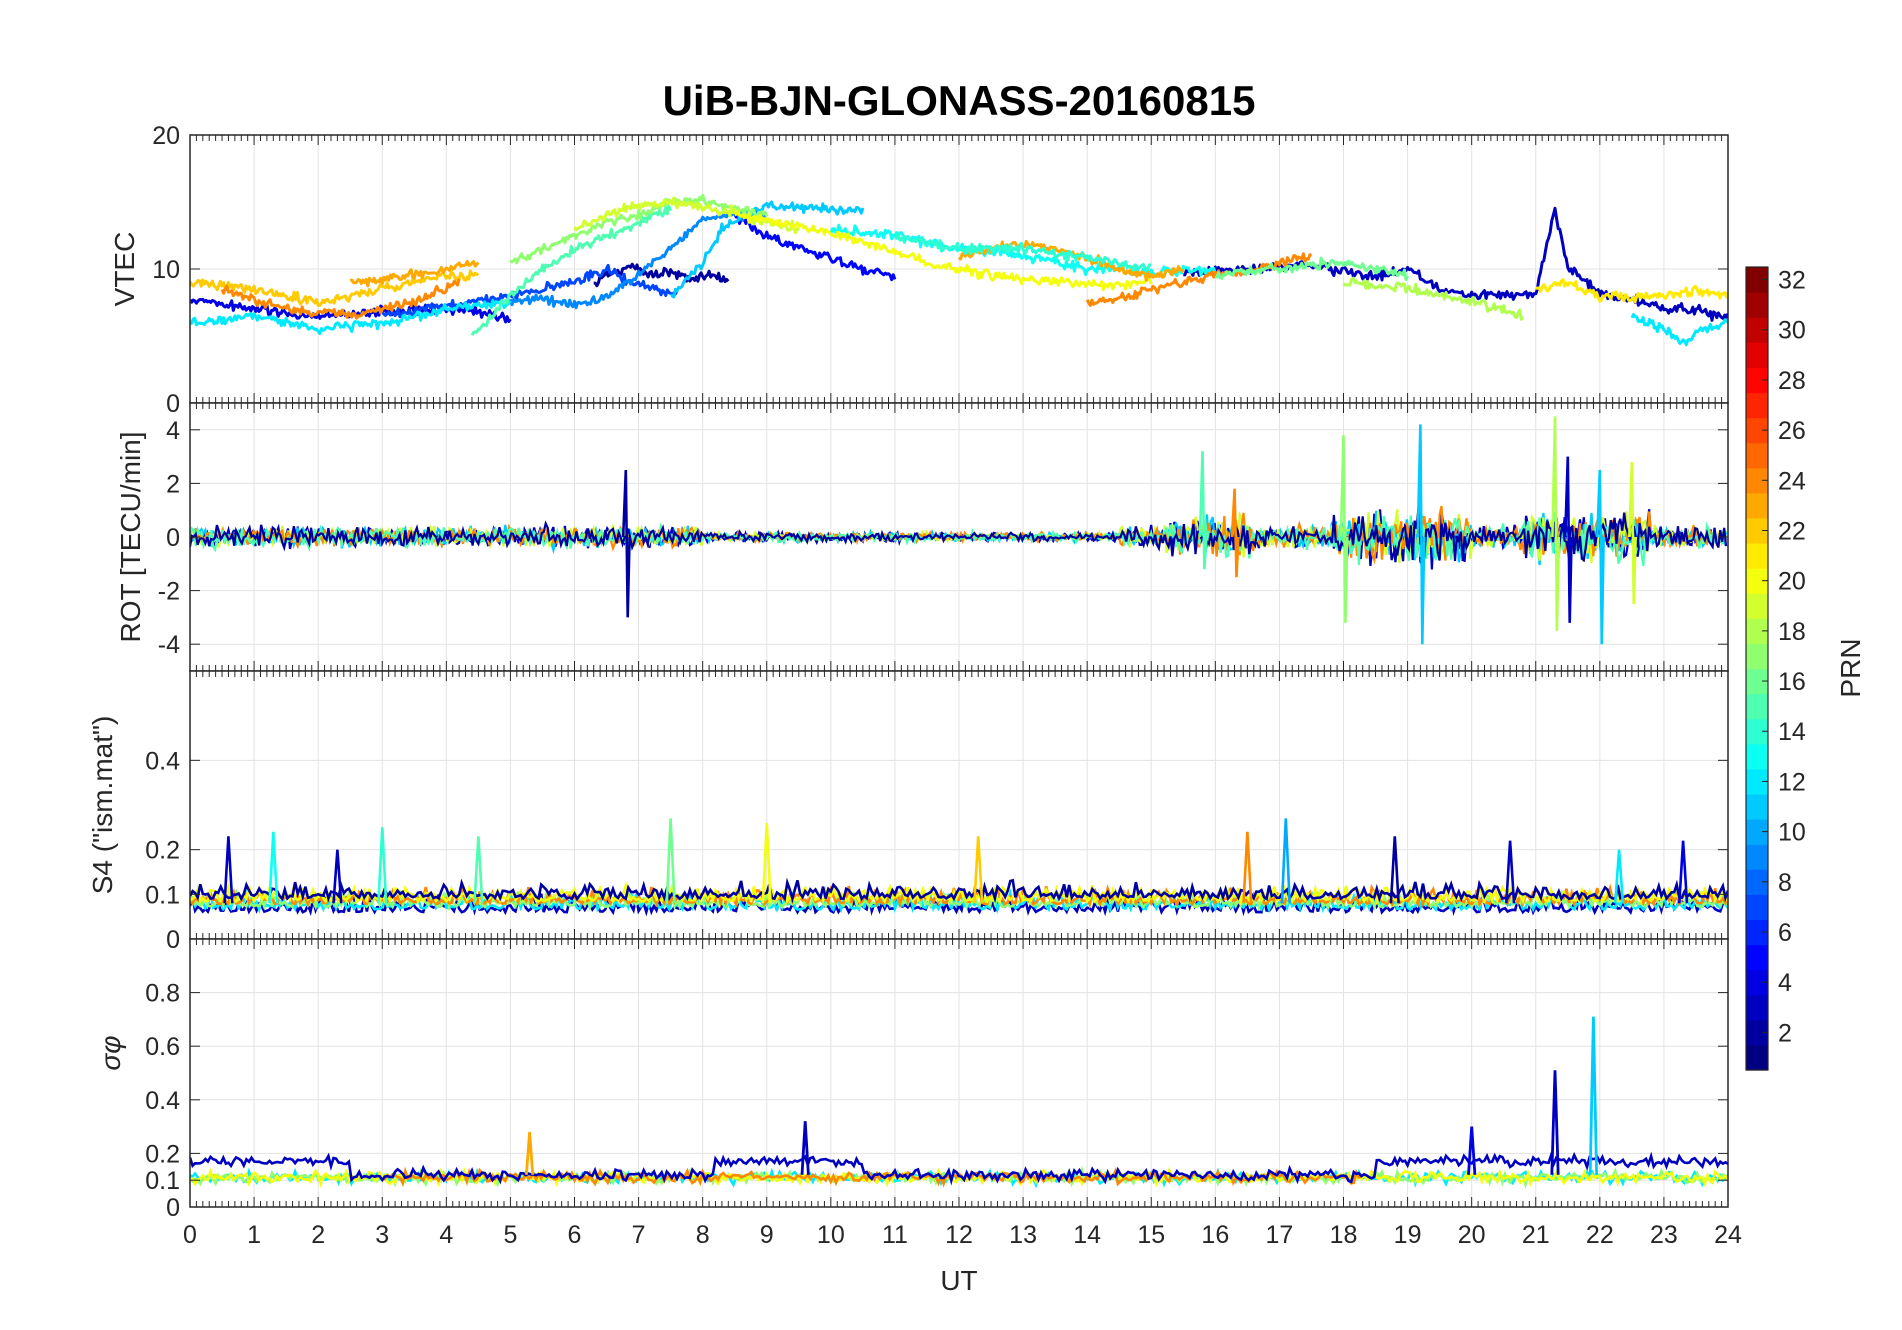 Image resolution: width=1902 pixels, height=1330 pixels. What do you see at coordinates (1536, 1235) in the screenshot?
I see `x-tick-label: 21` at bounding box center [1536, 1235].